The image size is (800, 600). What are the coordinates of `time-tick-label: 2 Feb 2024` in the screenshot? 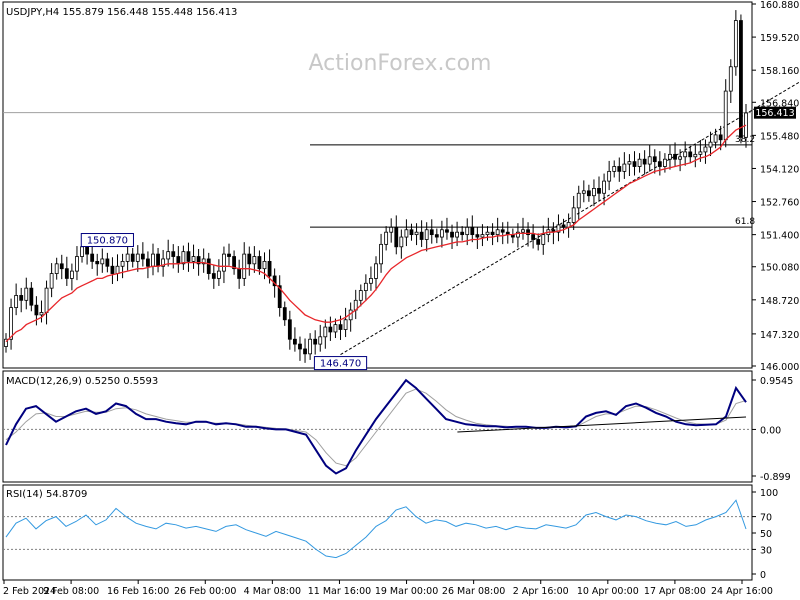 It's located at (29, 591).